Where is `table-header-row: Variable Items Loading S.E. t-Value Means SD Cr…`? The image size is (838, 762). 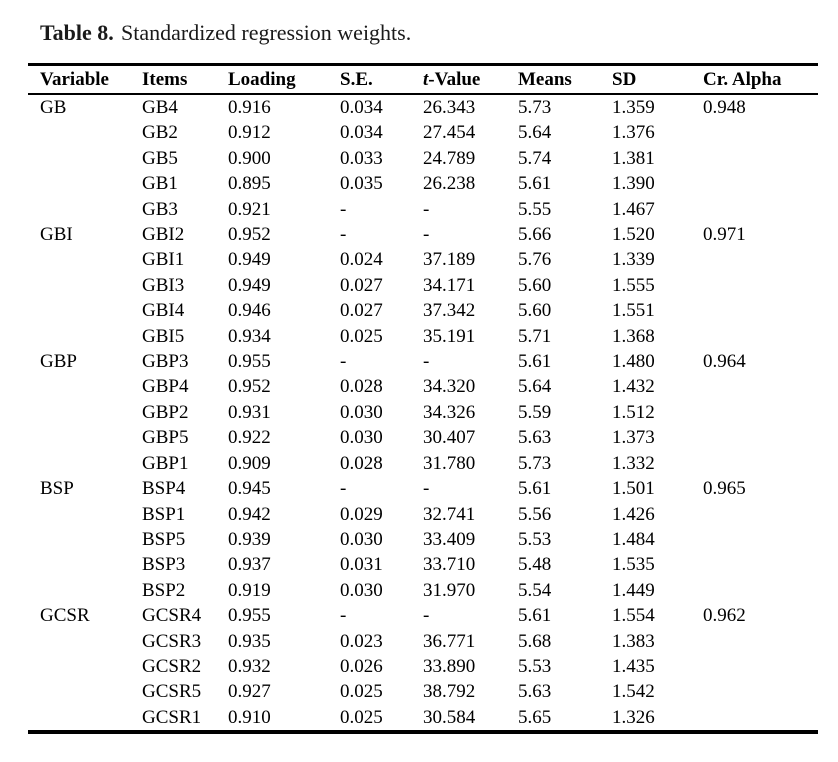 table-header-row: Variable Items Loading S.E. t-Value Means SD Cr… is located at coordinates (423, 79).